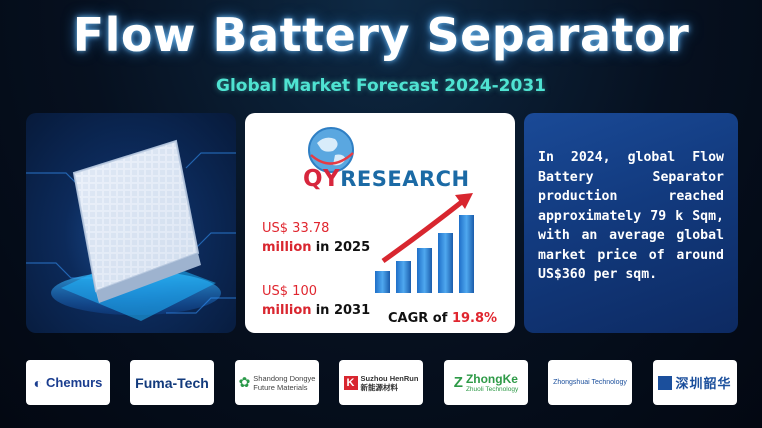 This screenshot has height=428, width=762. Describe the element at coordinates (381, 86) in the screenshot. I see `page-subtitle: Global Market Forecast 2024-2031` at that location.